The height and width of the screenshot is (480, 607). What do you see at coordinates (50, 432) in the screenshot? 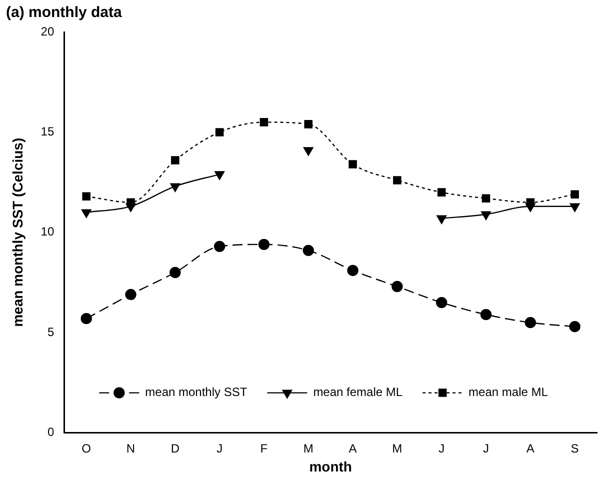
I see `y-tick-label: 0` at bounding box center [50, 432].